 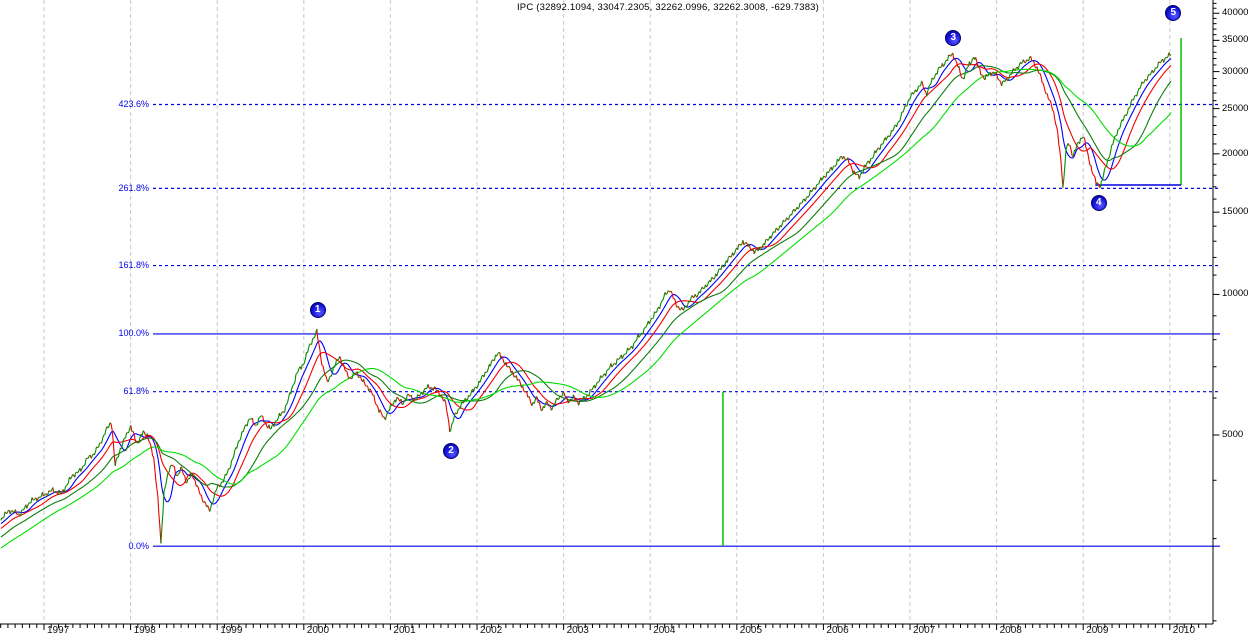 What do you see at coordinates (1235, 40) in the screenshot?
I see `y-axis-label-35000: 35000` at bounding box center [1235, 40].